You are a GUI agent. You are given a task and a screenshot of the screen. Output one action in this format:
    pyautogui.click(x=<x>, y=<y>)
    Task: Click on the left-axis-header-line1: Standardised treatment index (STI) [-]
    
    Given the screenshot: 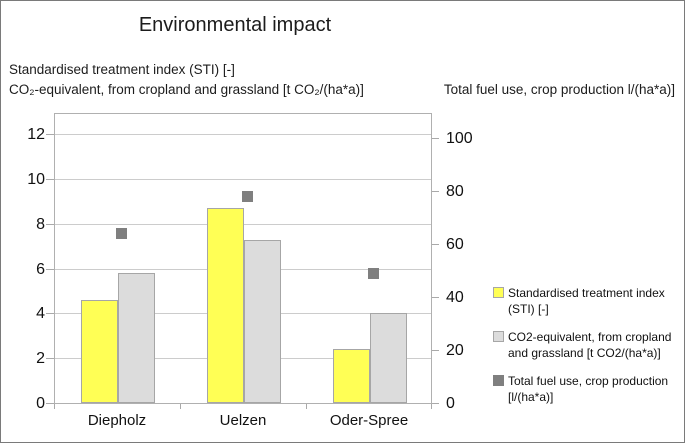 What is the action you would take?
    pyautogui.click(x=122, y=69)
    